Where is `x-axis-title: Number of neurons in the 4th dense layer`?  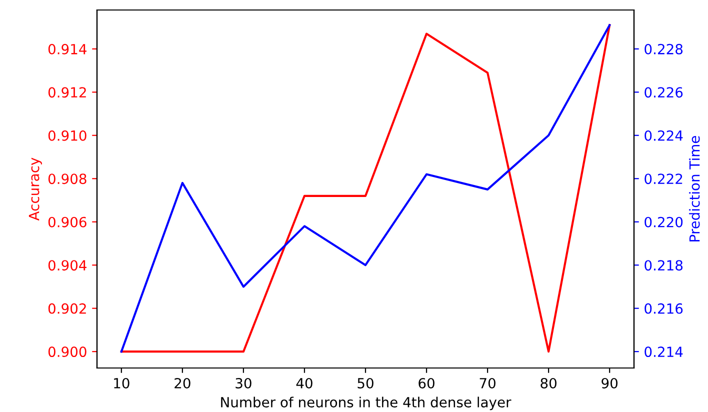
x-axis-title: Number of neurons in the 4th dense layer is located at coordinates (366, 403).